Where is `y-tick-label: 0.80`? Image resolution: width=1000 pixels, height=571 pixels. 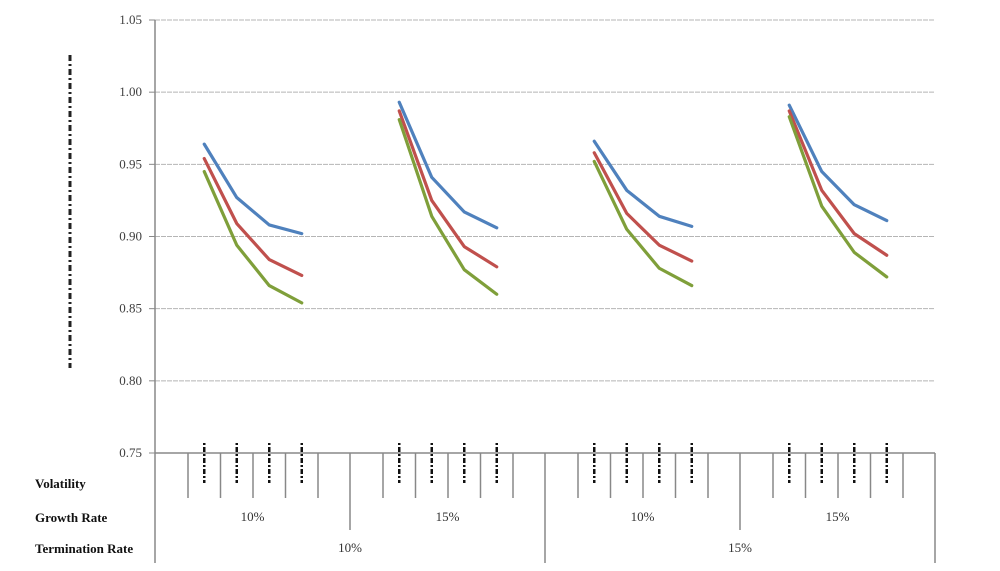
y-tick-label: 0.80 is located at coordinates (130, 380).